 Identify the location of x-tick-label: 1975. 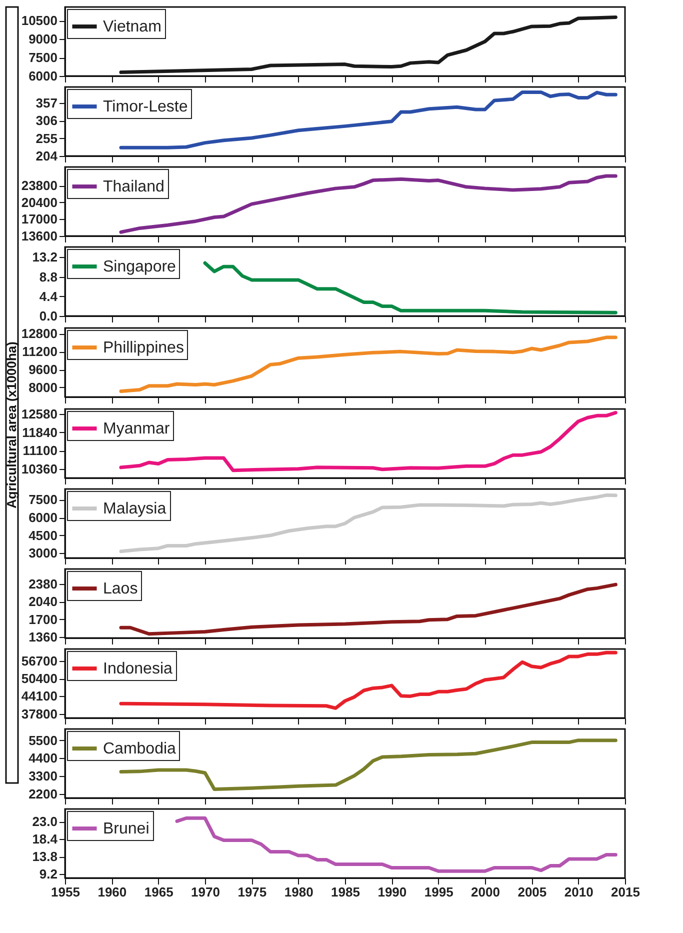
(252, 892).